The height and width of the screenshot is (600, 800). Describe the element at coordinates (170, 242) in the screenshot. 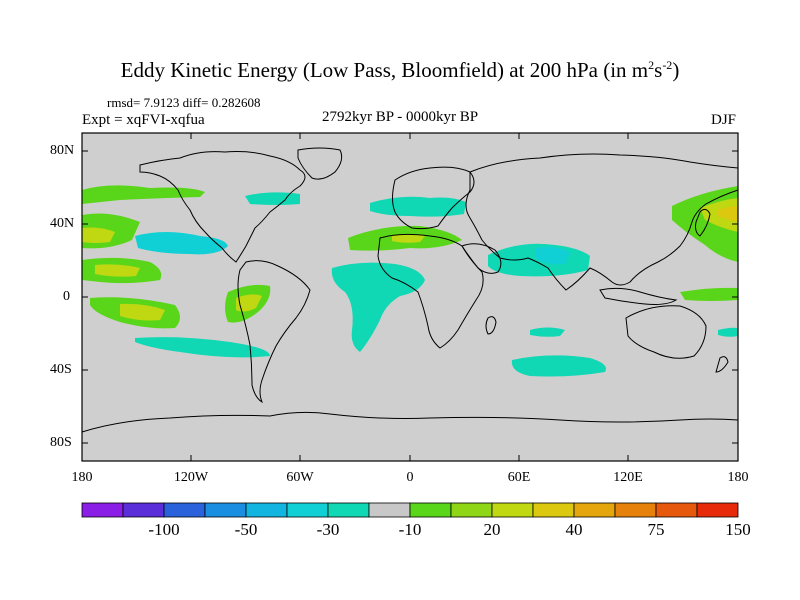

I see `field-cyan-atlantic-north` at that location.